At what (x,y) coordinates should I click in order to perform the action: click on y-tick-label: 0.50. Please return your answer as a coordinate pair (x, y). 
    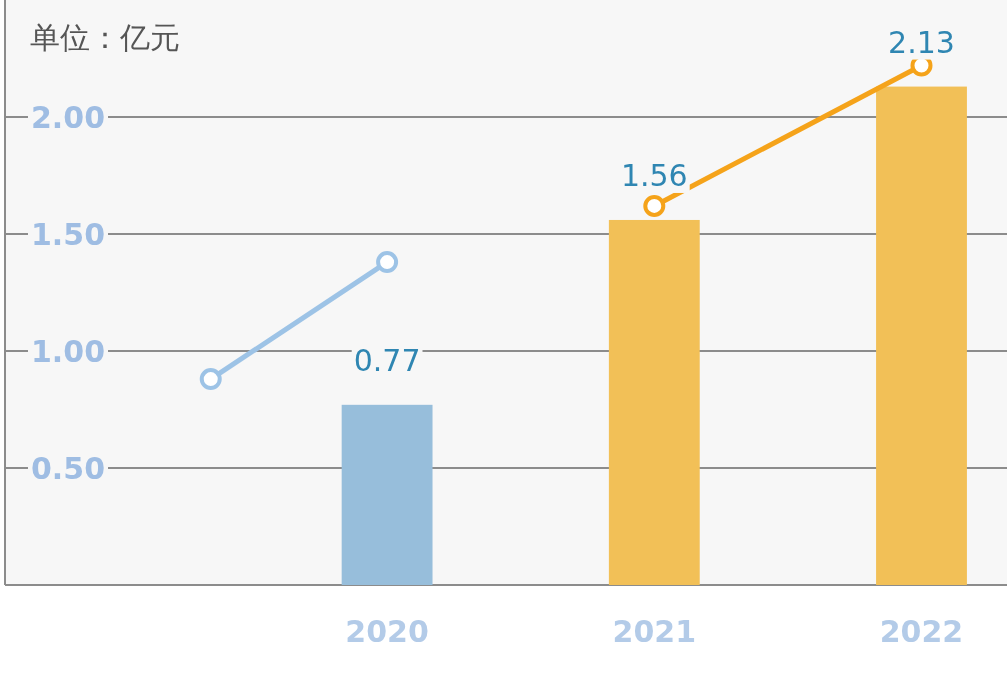
    Looking at the image, I should click on (68, 468).